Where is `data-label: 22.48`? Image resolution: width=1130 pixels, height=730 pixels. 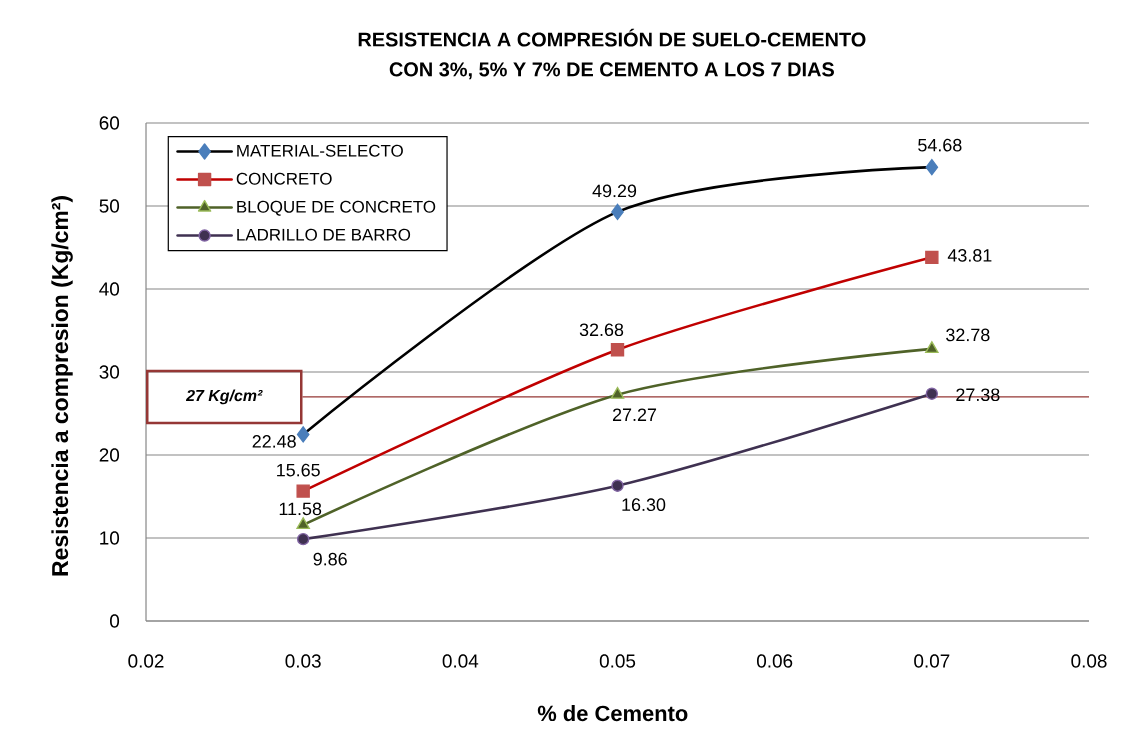
data-label: 22.48 is located at coordinates (274, 441).